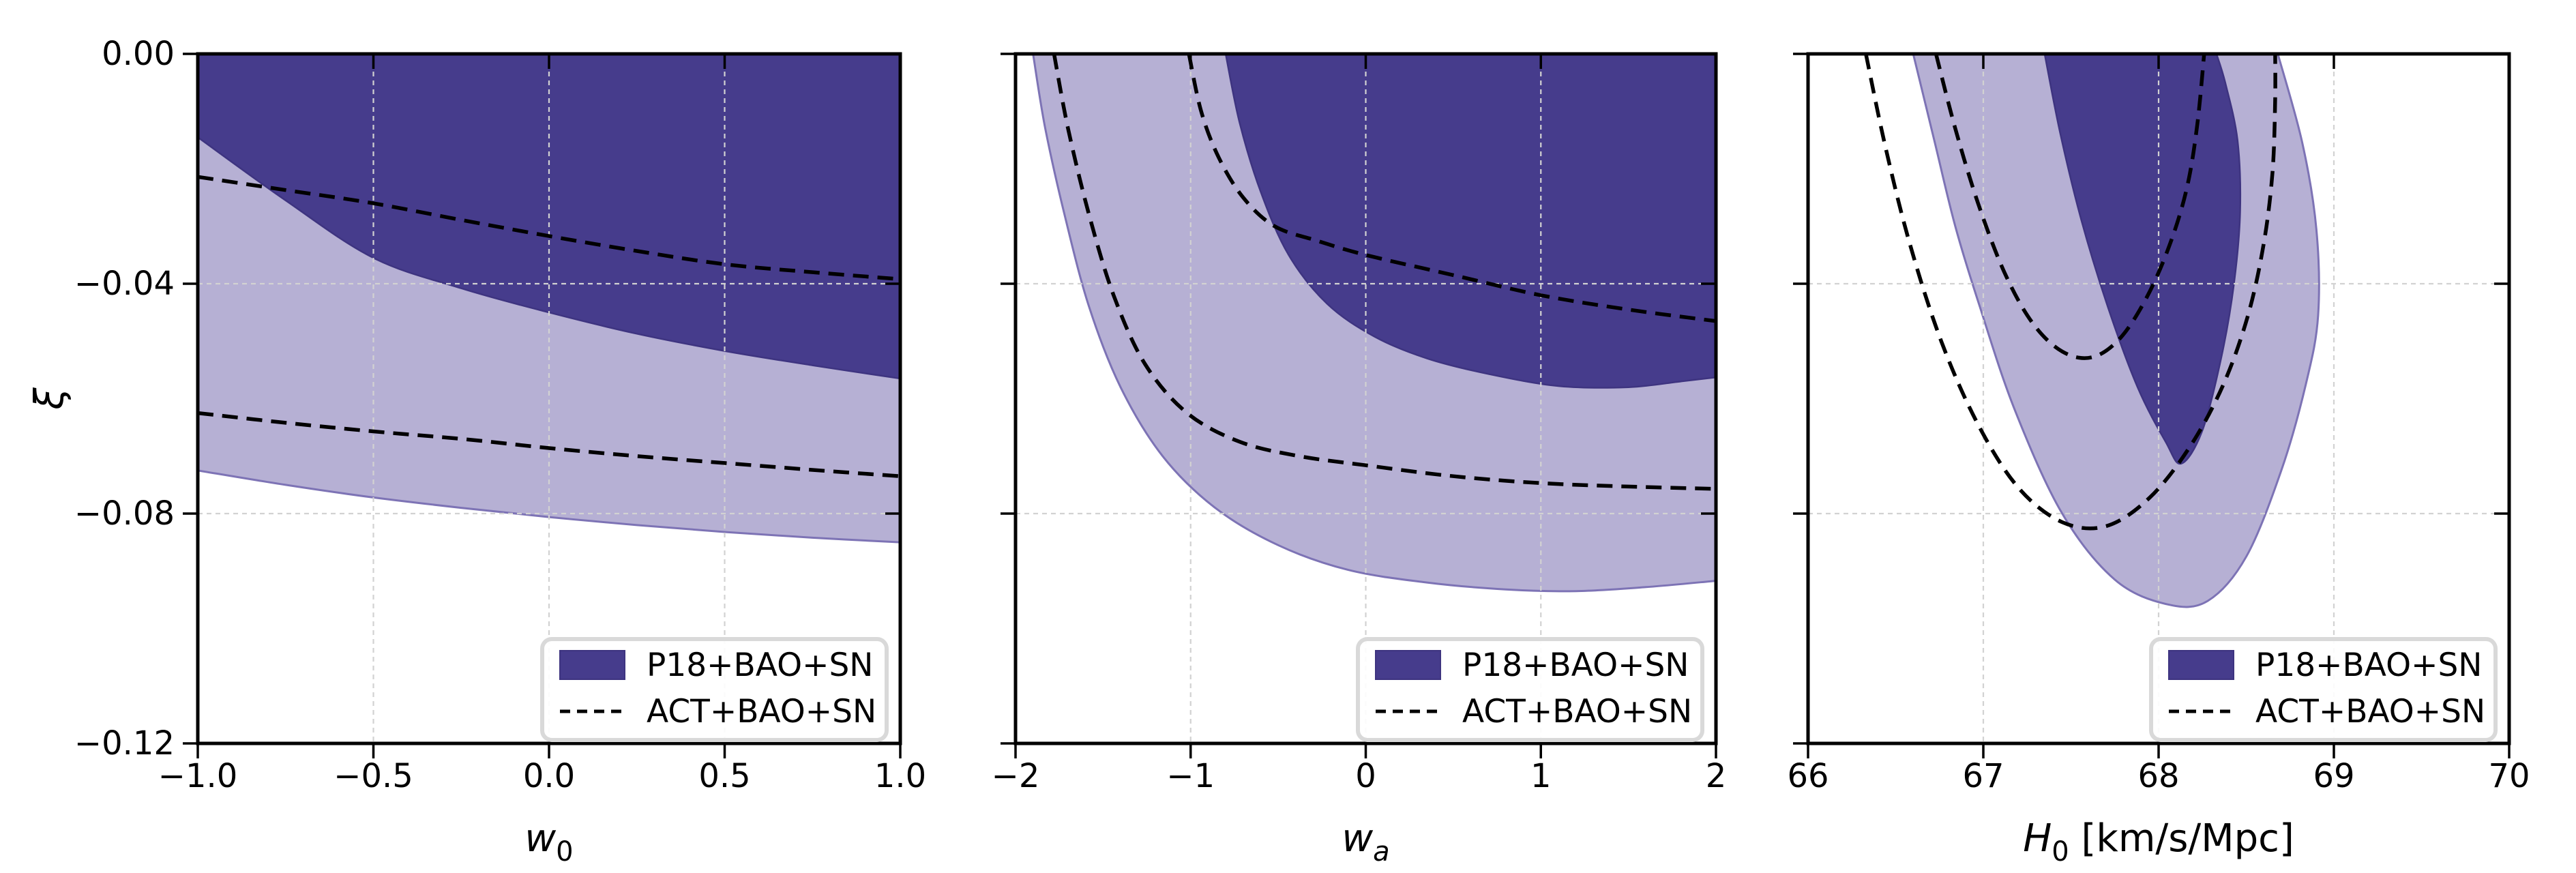 This screenshot has width=2576, height=873. Describe the element at coordinates (2158, 842) in the screenshot. I see `x-axis-label: H0 [km/s/Mpc]` at that location.